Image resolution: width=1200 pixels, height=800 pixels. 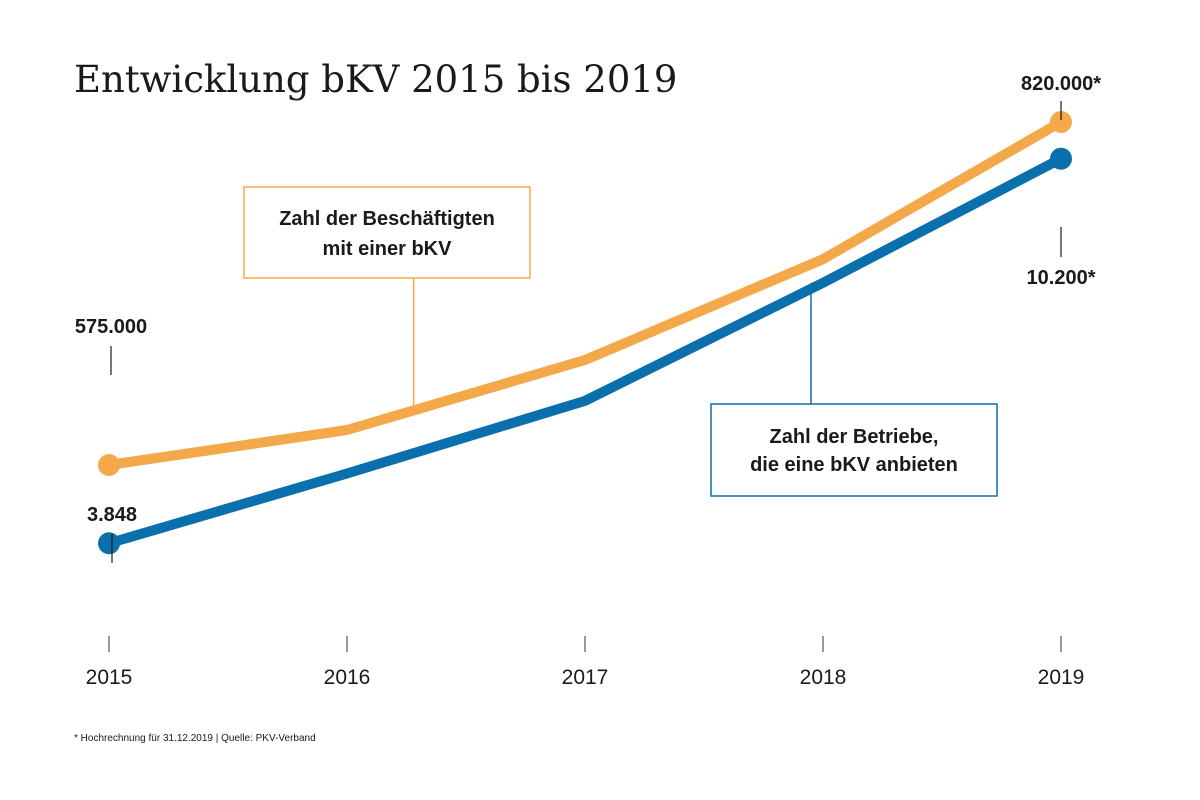 I want to click on x-tick-label: 2019, so click(x=1061, y=677).